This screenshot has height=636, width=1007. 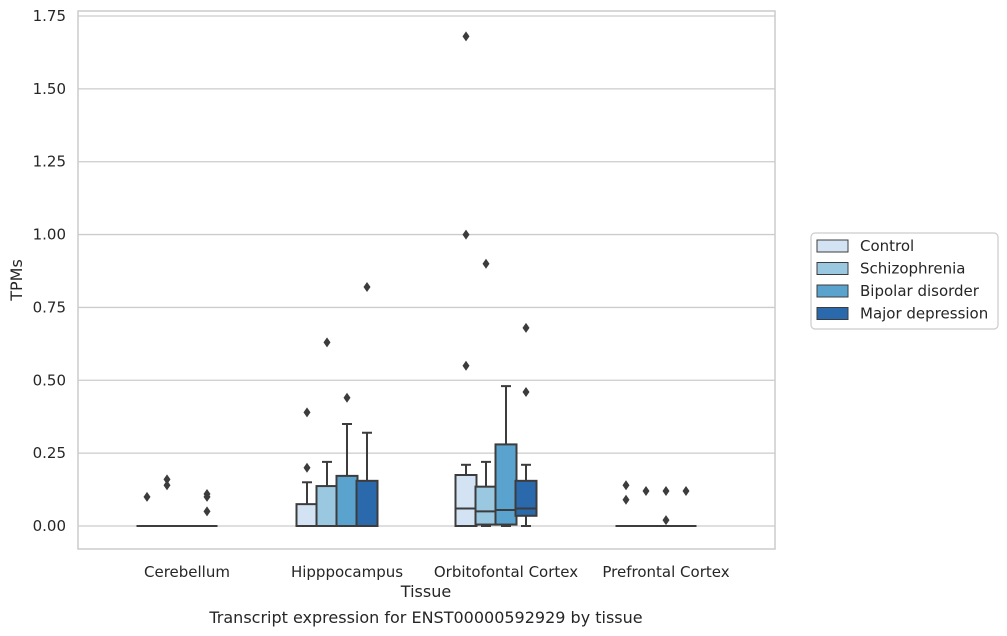 What do you see at coordinates (49, 16) in the screenshot?
I see `y-tick-label: 1.75` at bounding box center [49, 16].